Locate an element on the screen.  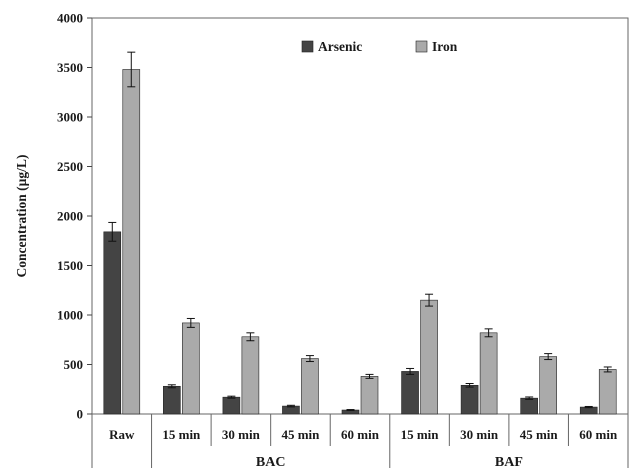
y-tick-label: 0 is located at coordinates (80, 414).